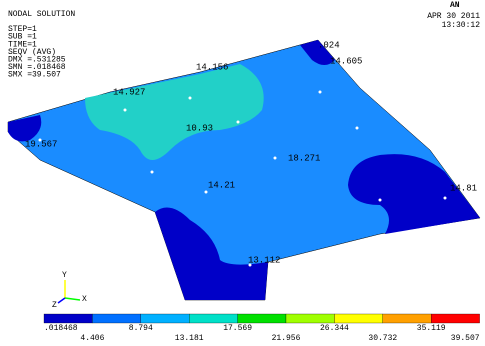 The image size is (485, 346). I want to click on axis-x: X, so click(84, 299).